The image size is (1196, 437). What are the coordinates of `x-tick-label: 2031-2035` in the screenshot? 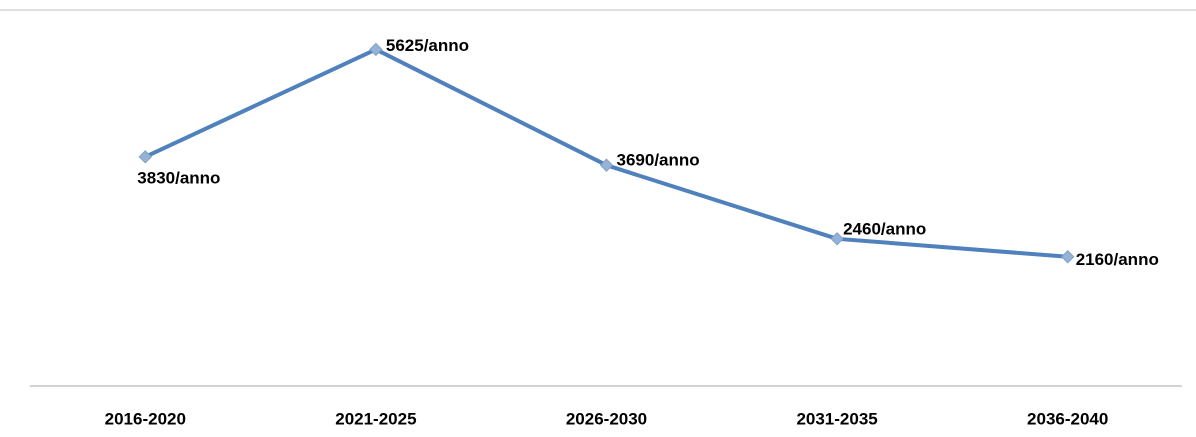 It's located at (836, 418).